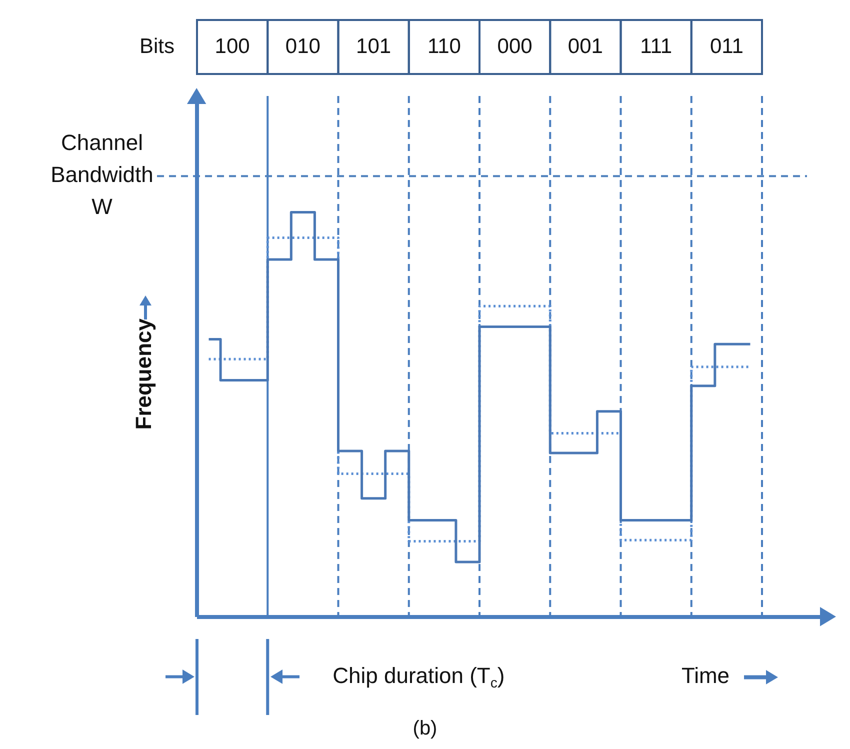 The width and height of the screenshot is (850, 749). What do you see at coordinates (585, 46) in the screenshot?
I see `text: 001` at bounding box center [585, 46].